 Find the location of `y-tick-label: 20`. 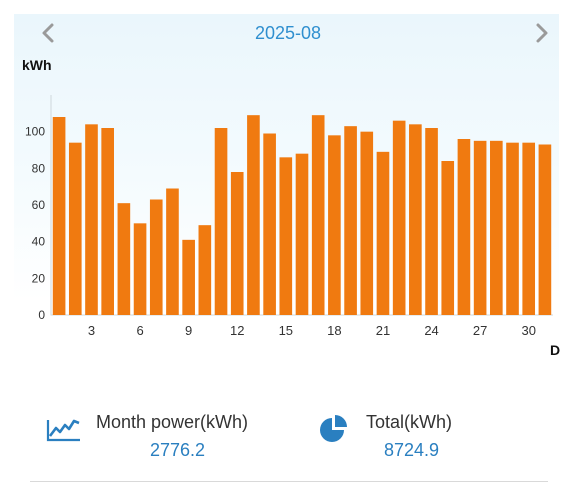

y-tick-label: 20 is located at coordinates (39, 278).